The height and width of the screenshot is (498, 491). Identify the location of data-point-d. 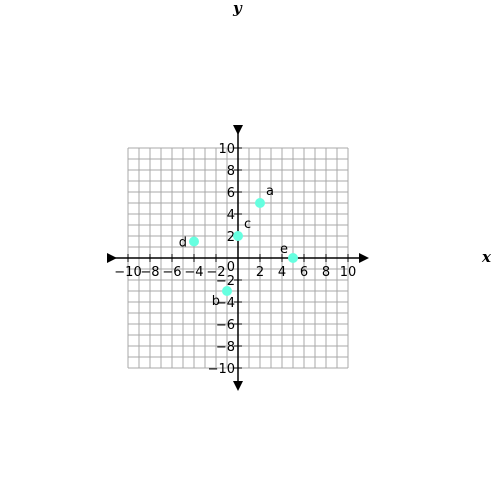
(194, 241).